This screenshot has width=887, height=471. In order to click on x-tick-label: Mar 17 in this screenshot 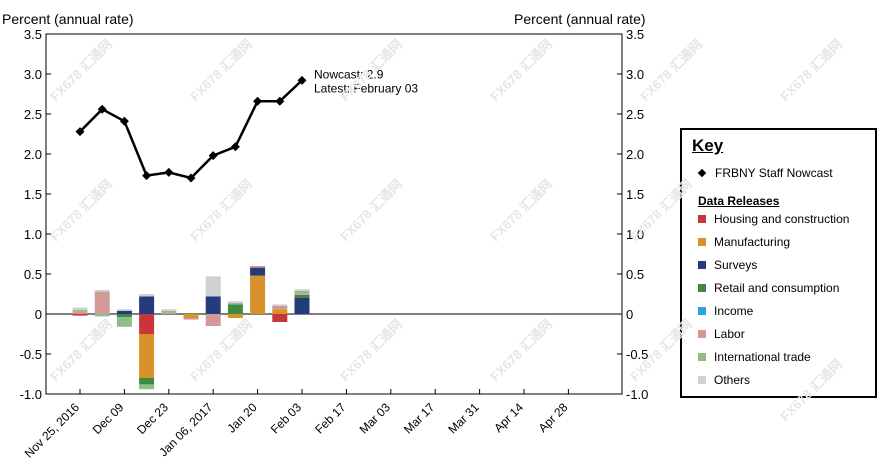, I will do `click(419, 418)`.